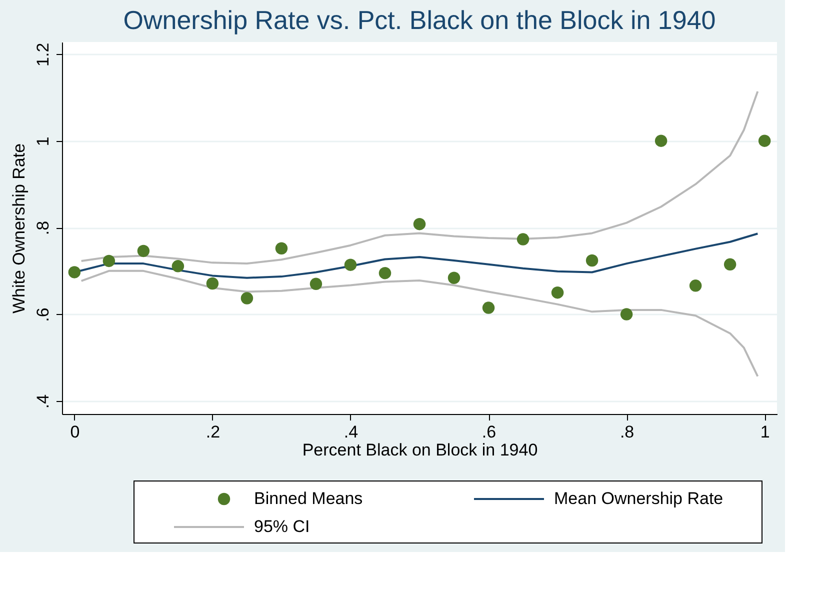 Image resolution: width=839 pixels, height=616 pixels. Describe the element at coordinates (765, 432) in the screenshot. I see `x-tick-label: 1` at that location.